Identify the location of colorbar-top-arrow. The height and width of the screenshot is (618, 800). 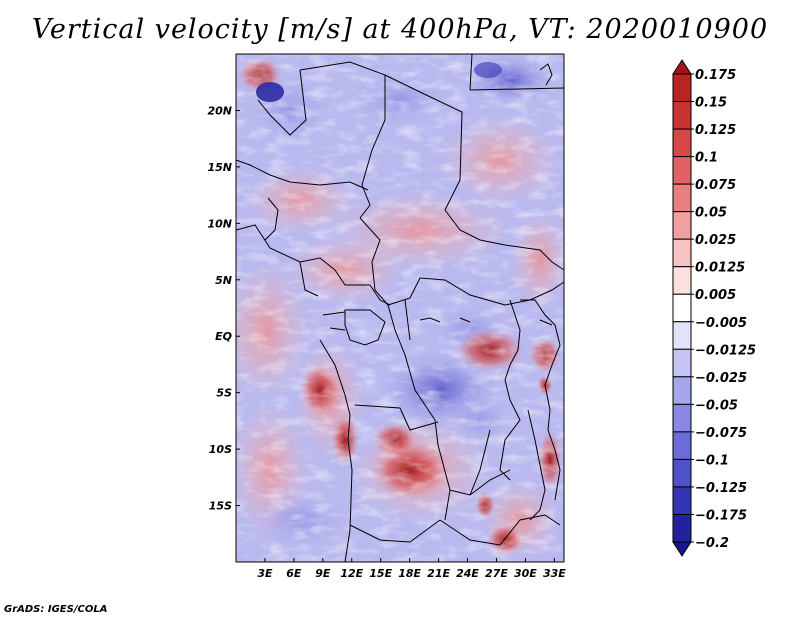
(682, 67).